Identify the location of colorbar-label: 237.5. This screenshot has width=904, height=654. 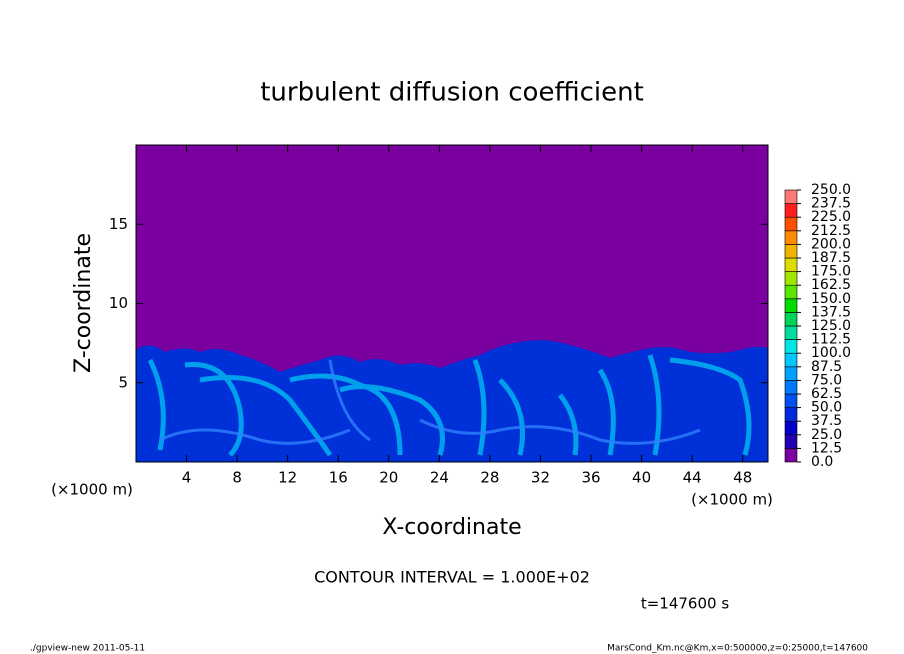
(831, 204).